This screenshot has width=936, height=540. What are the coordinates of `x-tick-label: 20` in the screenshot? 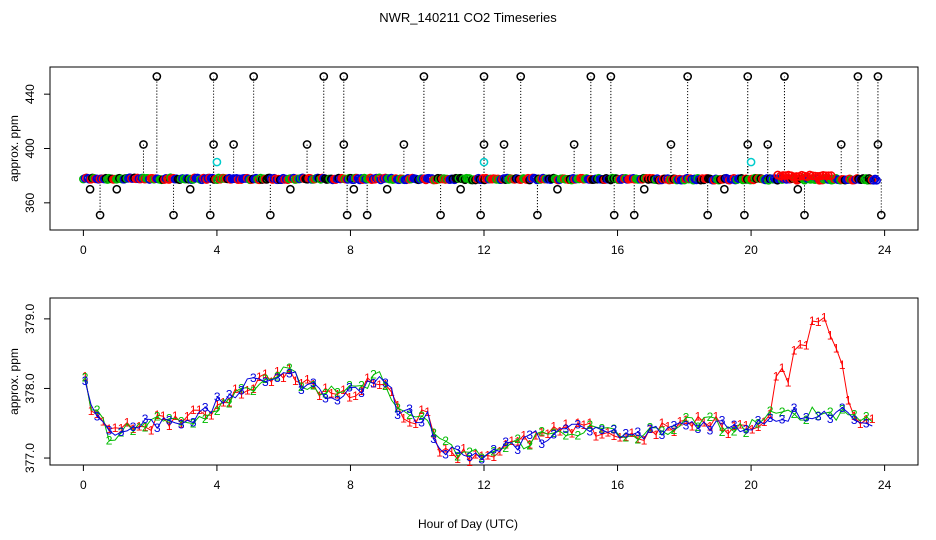 It's located at (751, 485).